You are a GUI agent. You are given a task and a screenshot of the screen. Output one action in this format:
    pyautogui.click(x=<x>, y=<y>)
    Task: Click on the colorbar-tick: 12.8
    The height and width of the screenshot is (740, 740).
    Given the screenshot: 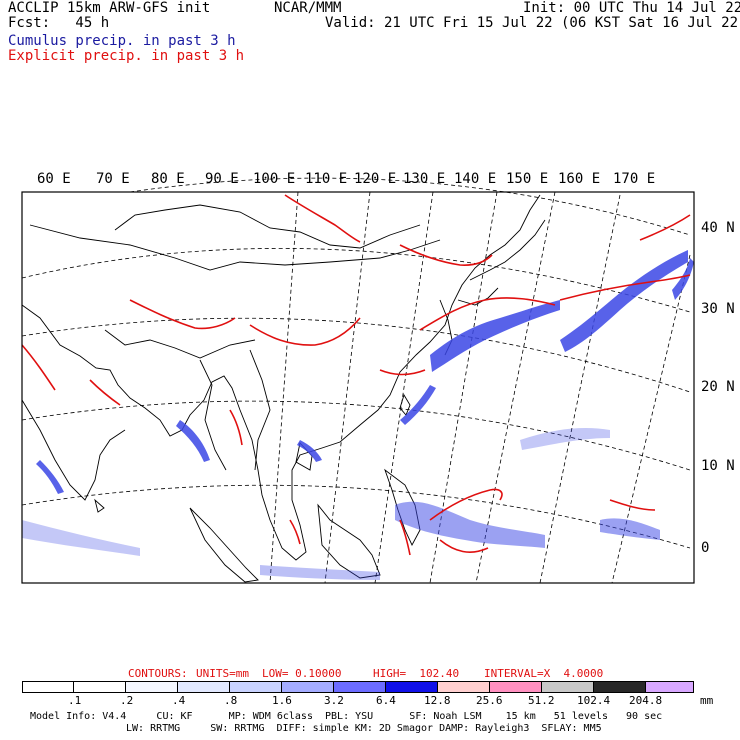 What is the action you would take?
    pyautogui.click(x=437, y=700)
    